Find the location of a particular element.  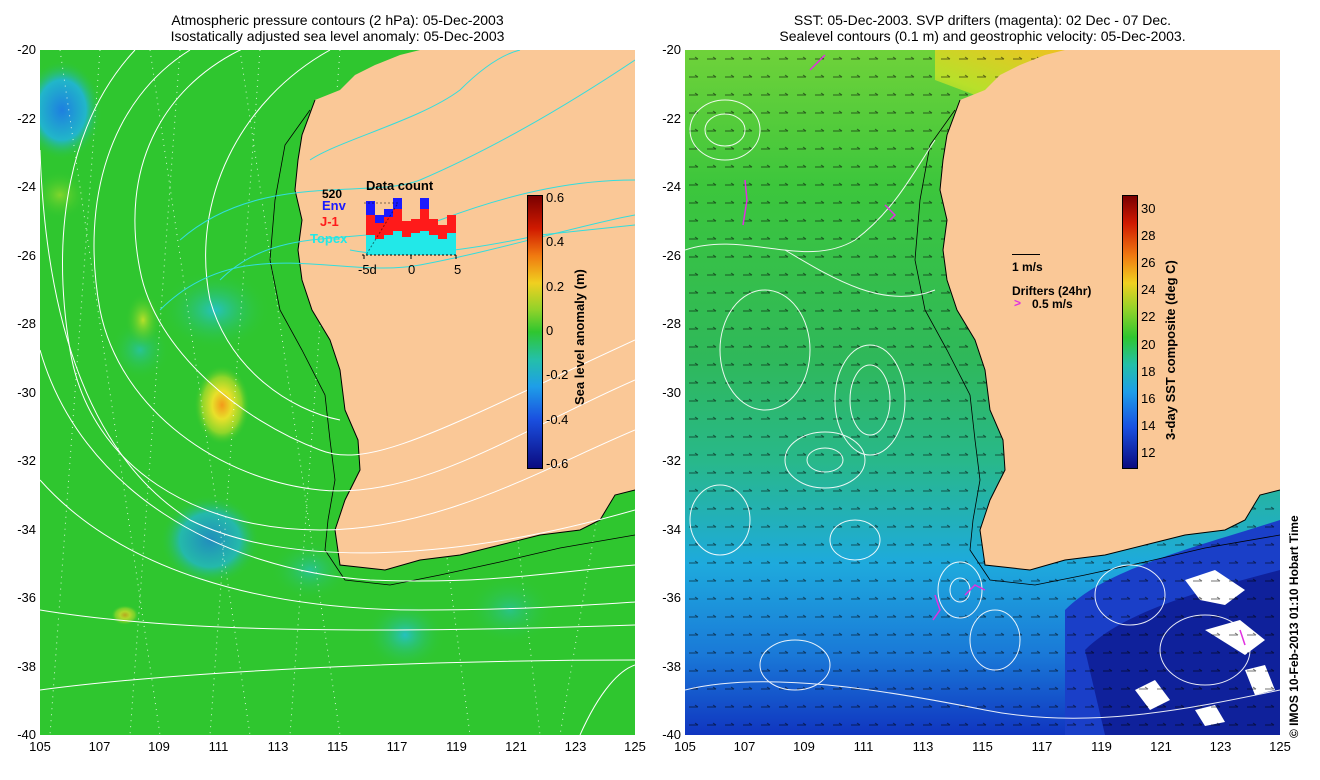

sla-colorbar is located at coordinates (535, 332).